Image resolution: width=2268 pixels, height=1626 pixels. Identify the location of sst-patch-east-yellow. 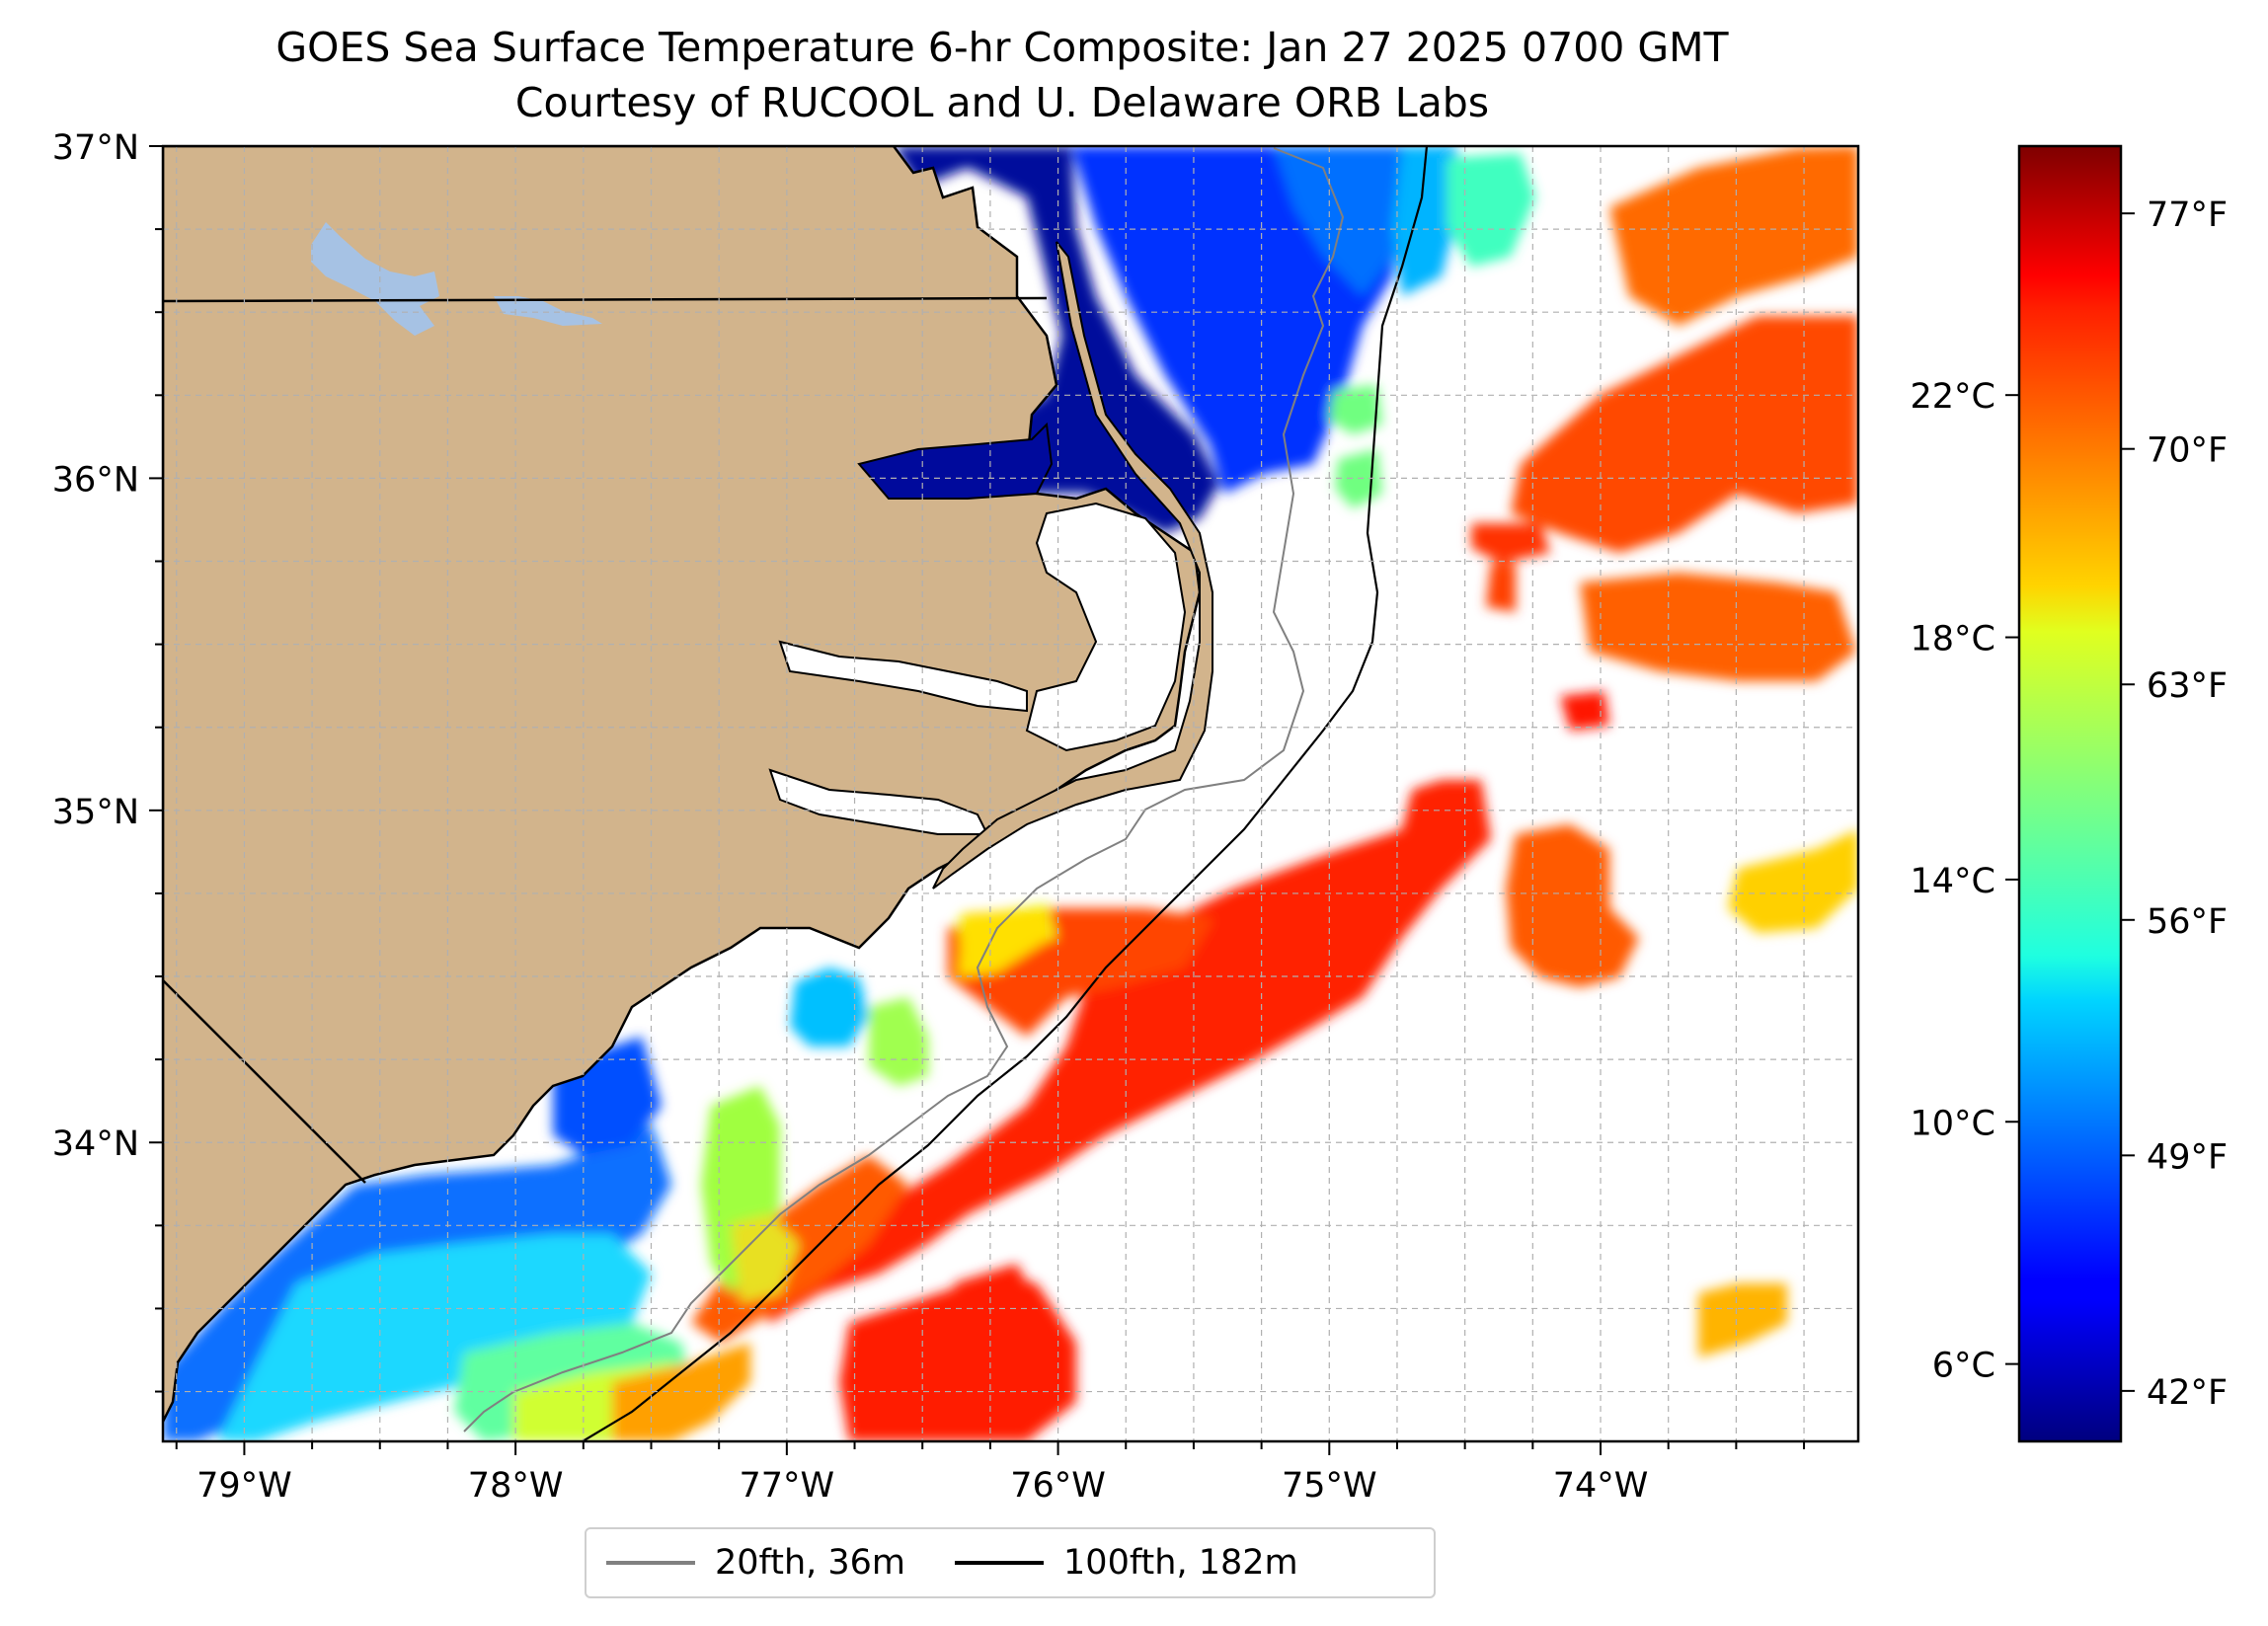
(1793, 881).